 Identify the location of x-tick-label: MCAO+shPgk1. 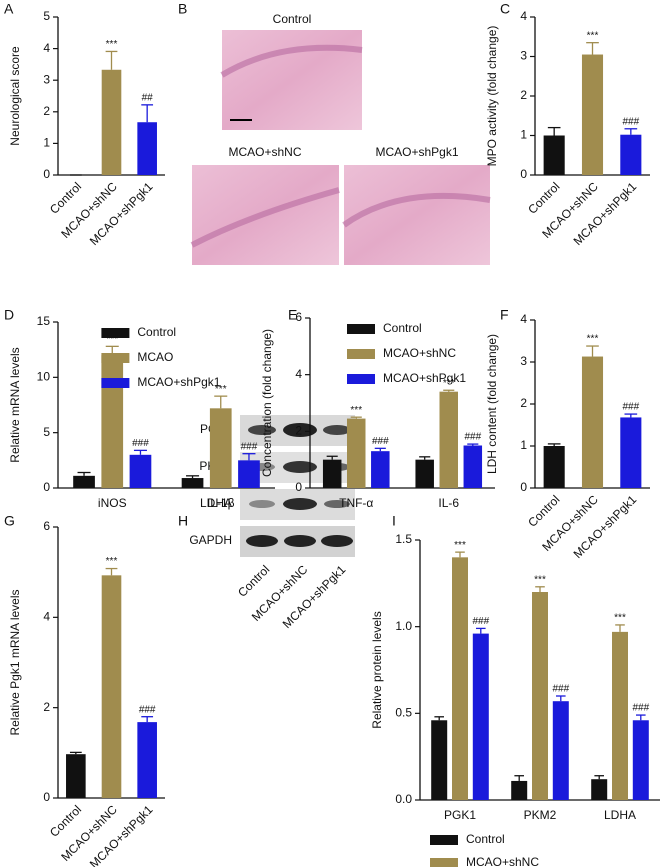
(121, 213).